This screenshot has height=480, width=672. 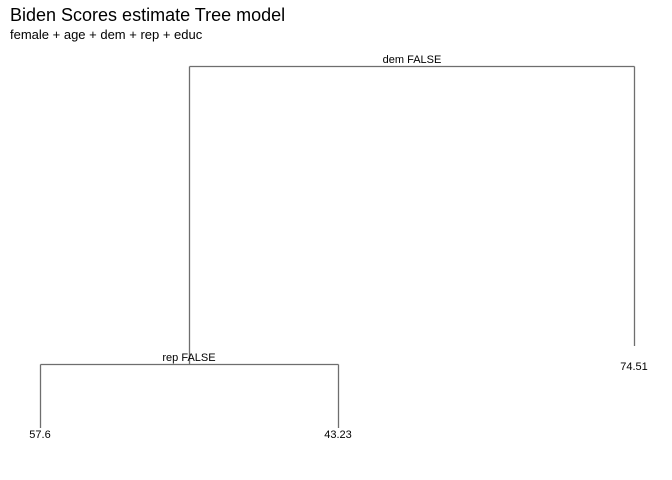 I want to click on split-label-rep: rep FALSE, so click(x=188, y=358).